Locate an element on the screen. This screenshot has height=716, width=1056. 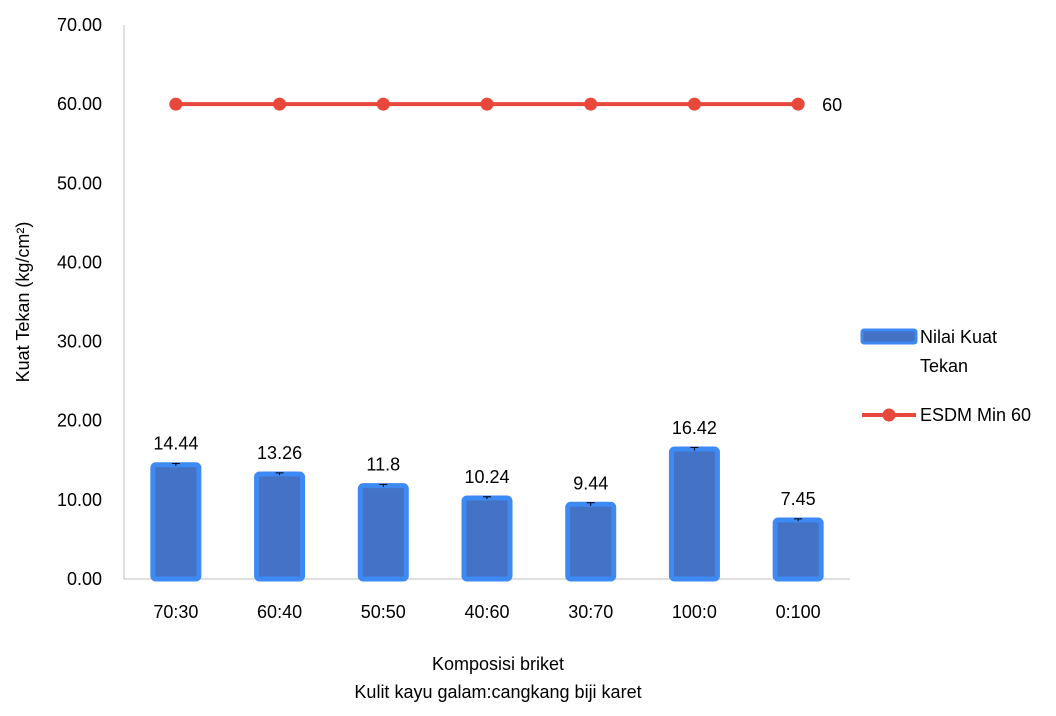
y-tick-label: 0.00 is located at coordinates (84, 579).